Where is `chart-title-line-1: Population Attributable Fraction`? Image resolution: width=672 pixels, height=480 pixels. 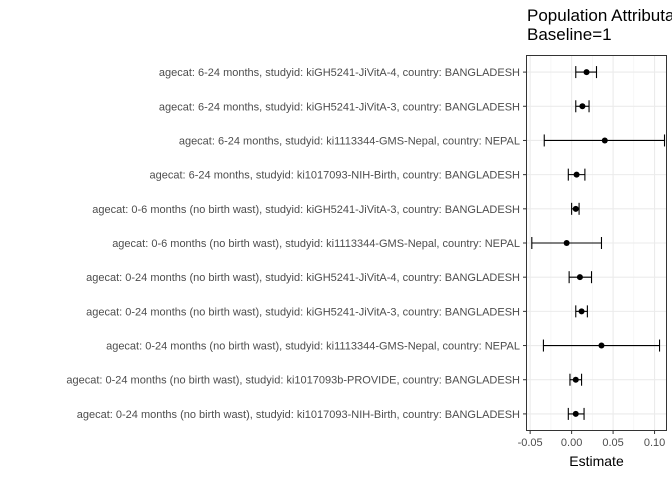
chart-title-line-1: Population Attributable Fraction is located at coordinates (599, 15).